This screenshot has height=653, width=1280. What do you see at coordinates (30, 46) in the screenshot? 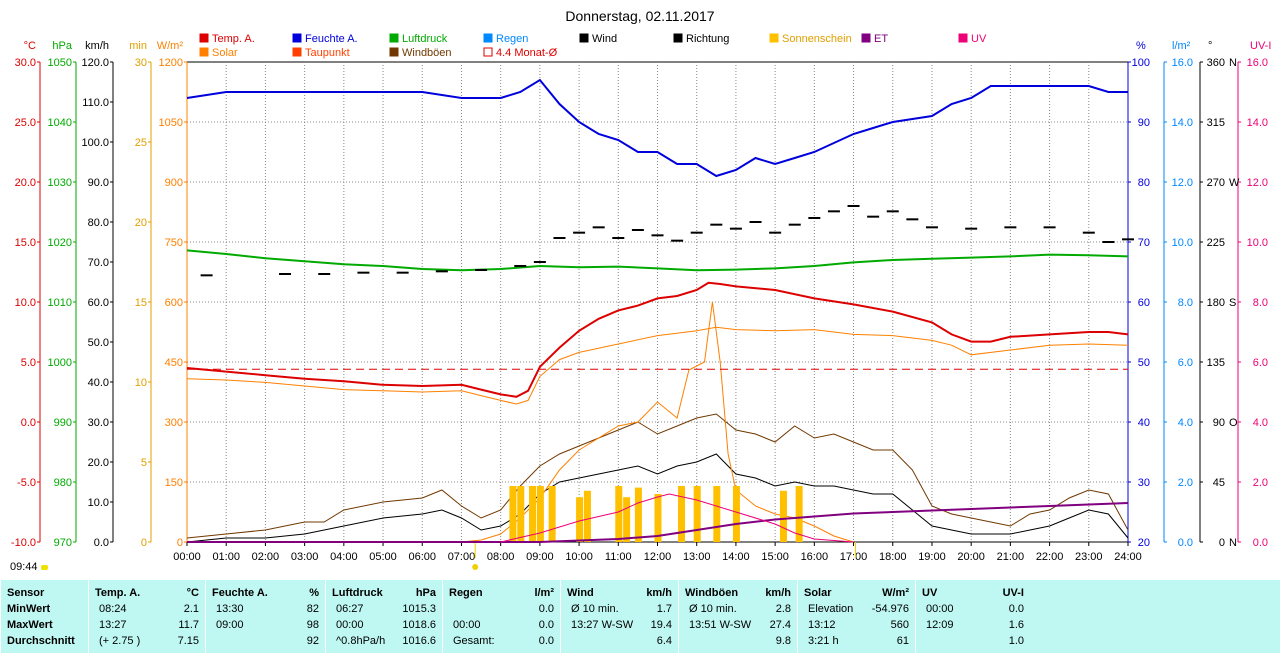
I see `axis-unit-label: °C` at bounding box center [30, 46].